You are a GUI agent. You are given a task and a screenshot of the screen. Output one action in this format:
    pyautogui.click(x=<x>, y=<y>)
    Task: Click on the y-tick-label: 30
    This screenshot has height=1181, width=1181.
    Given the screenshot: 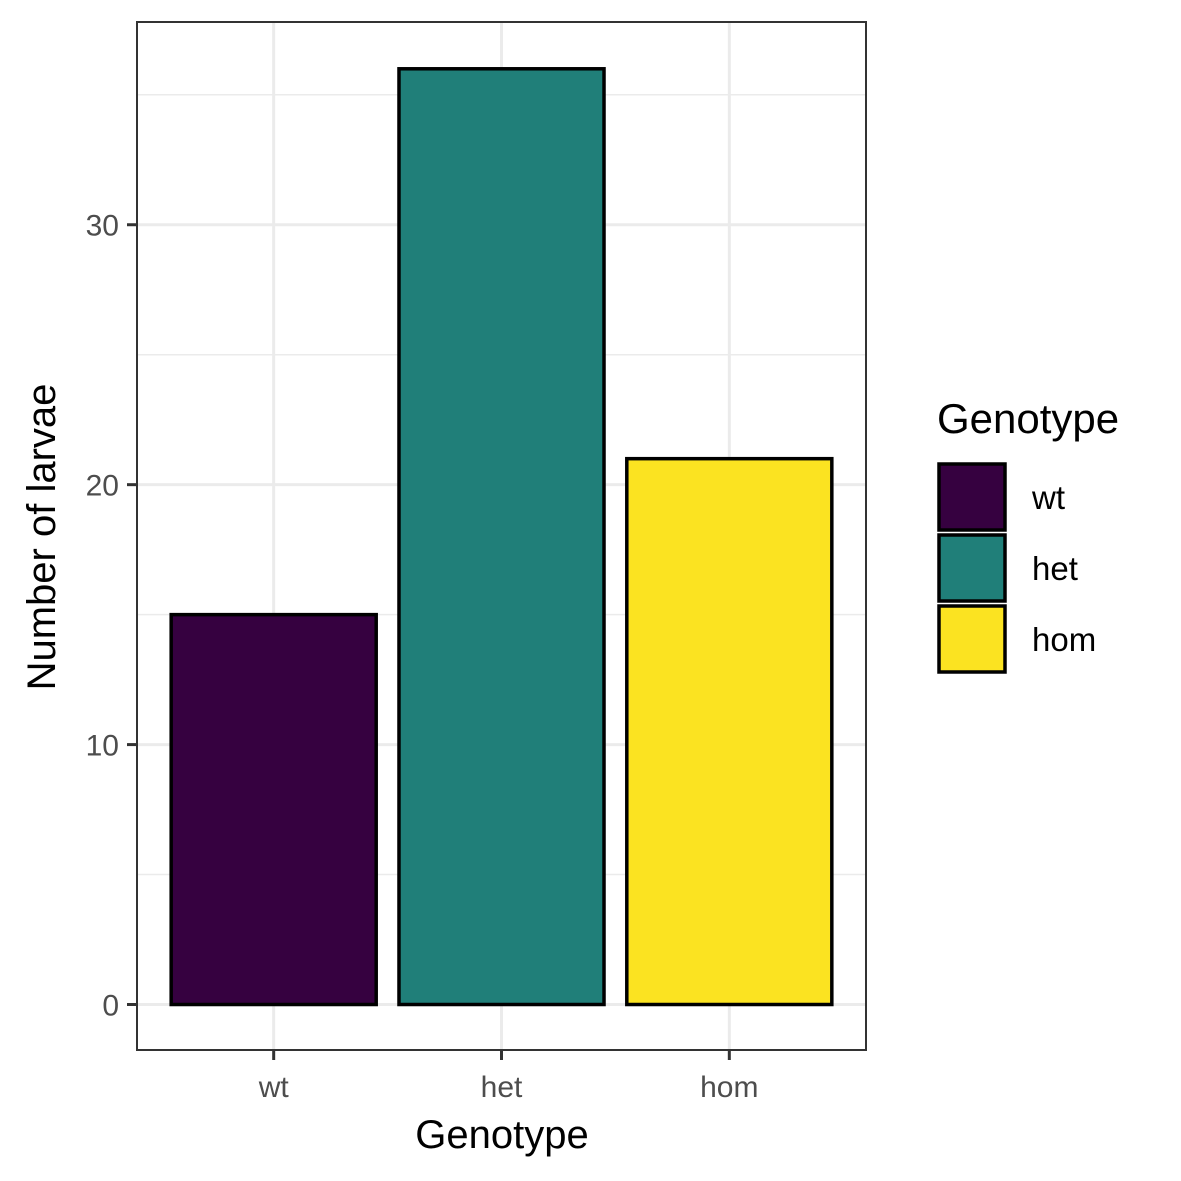 What is the action you would take?
    pyautogui.click(x=102, y=226)
    